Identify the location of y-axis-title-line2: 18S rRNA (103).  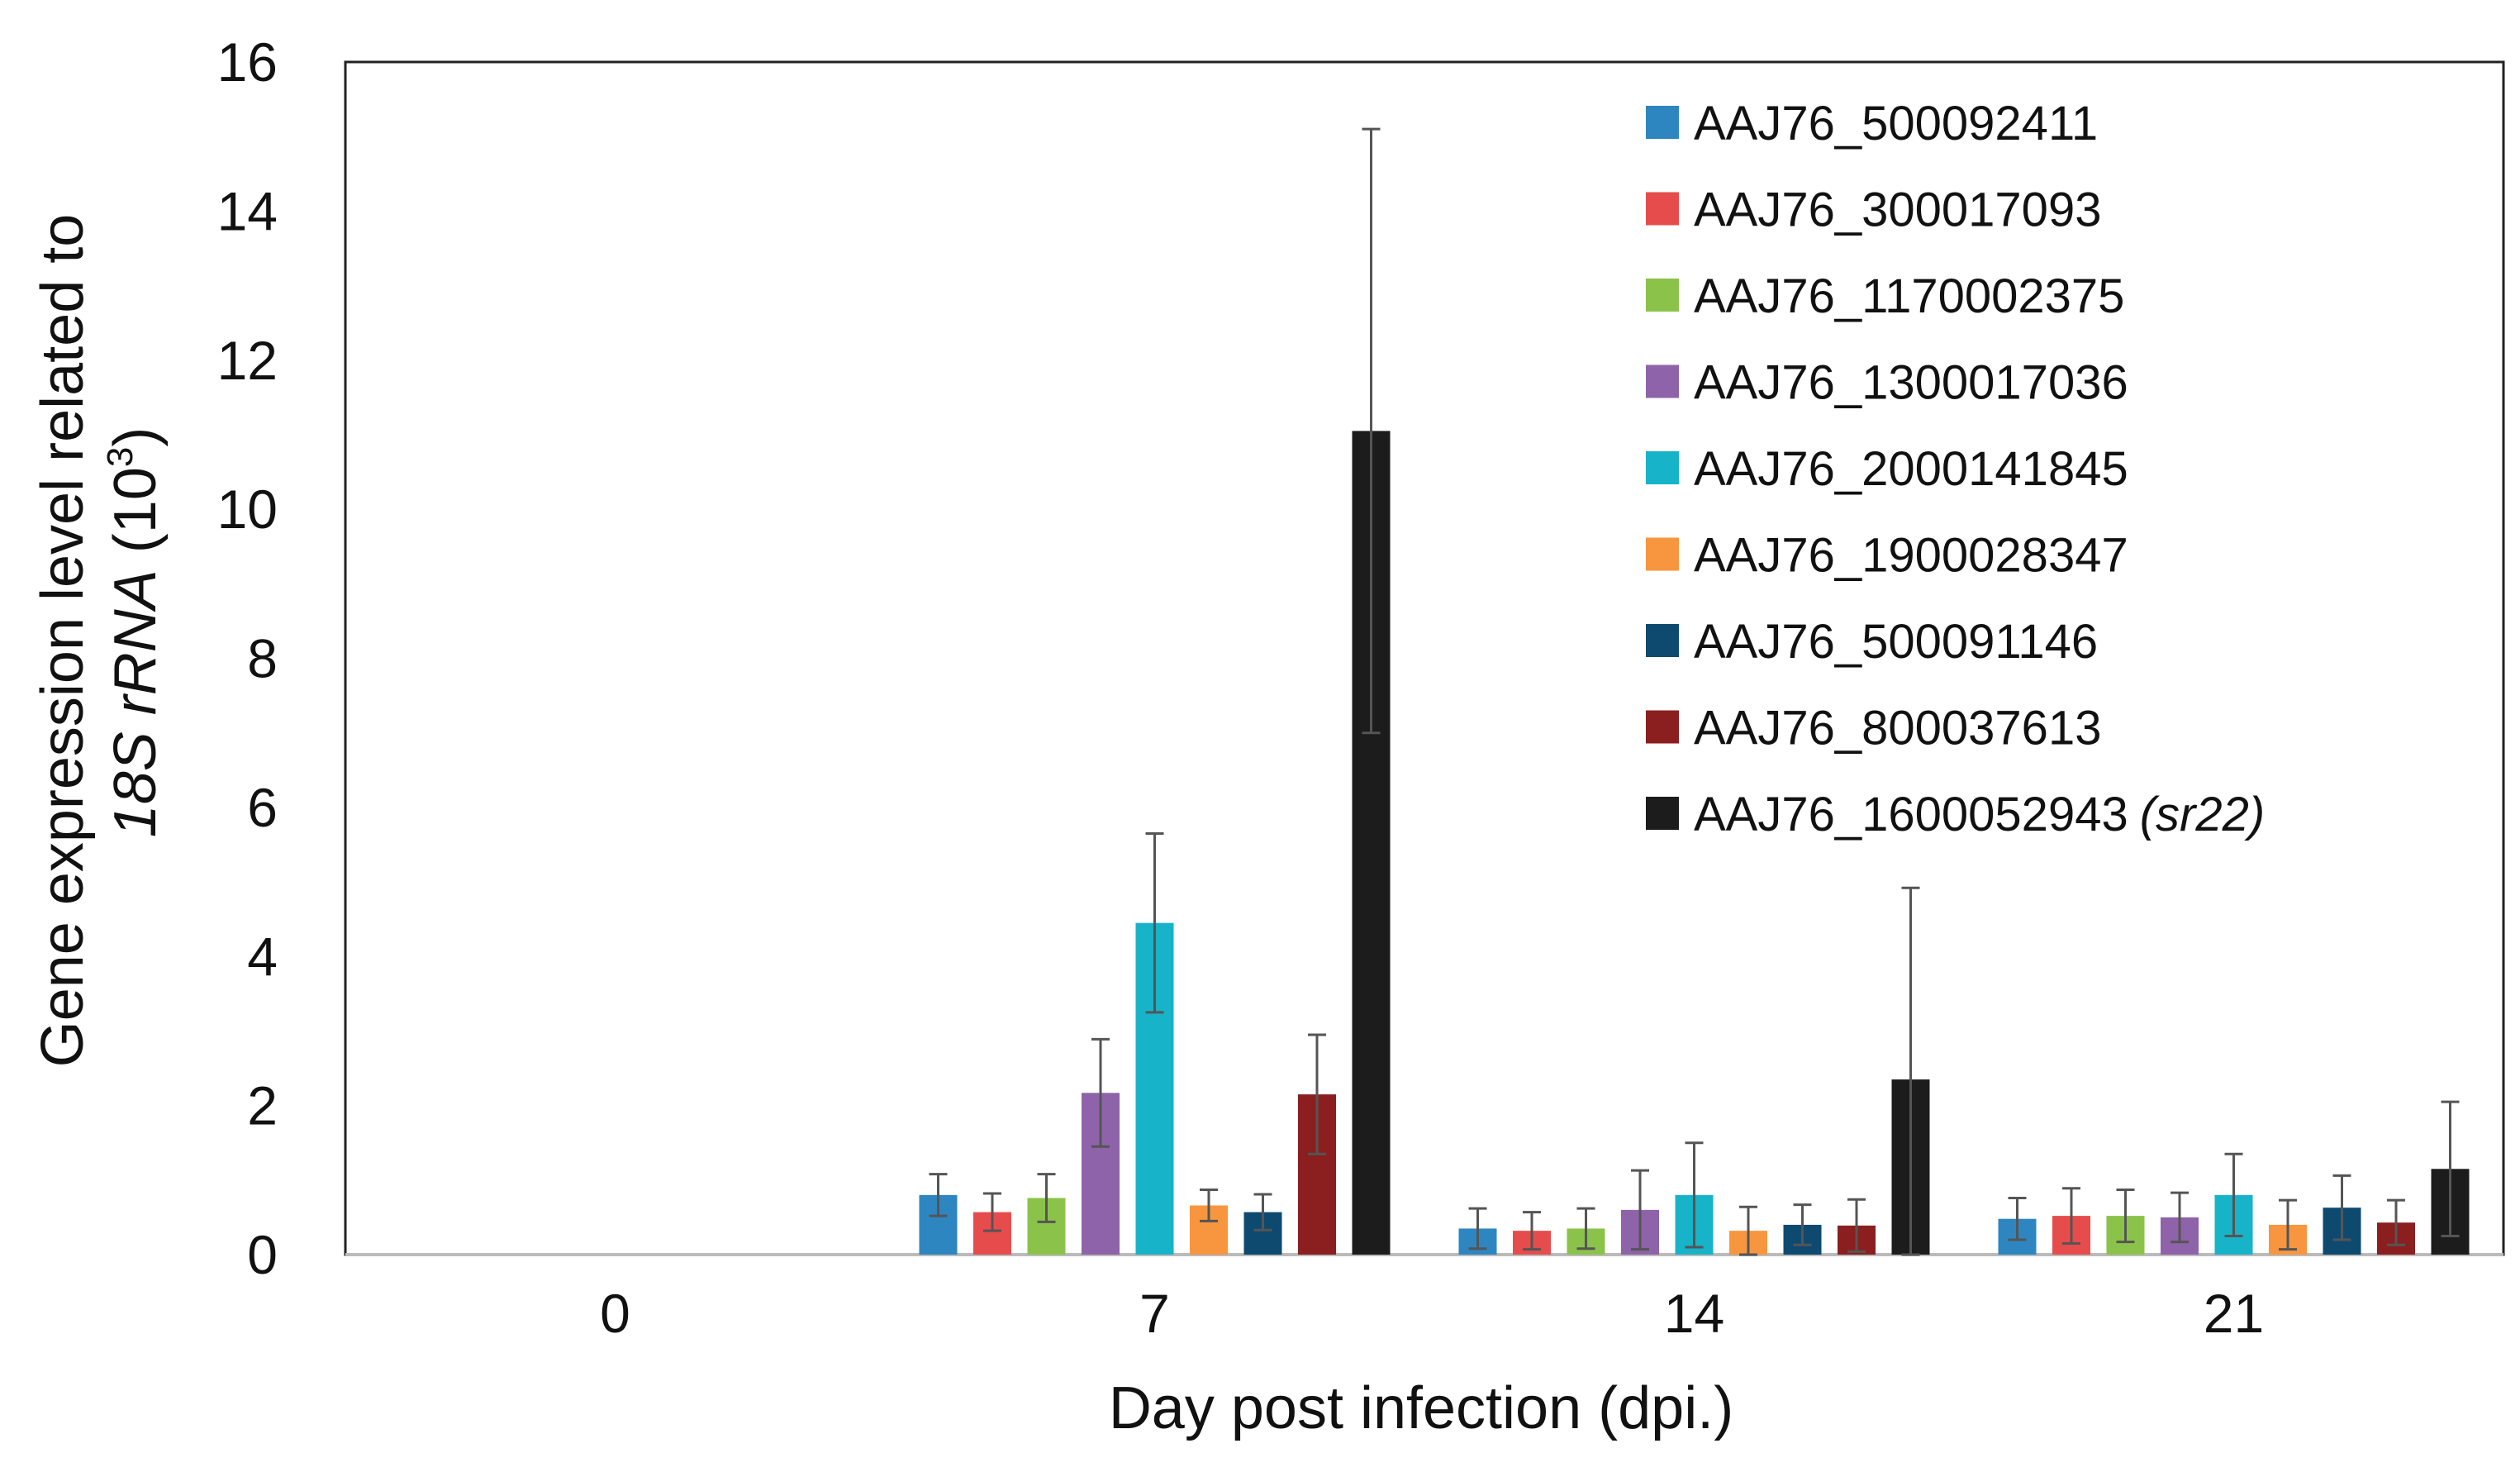
(134, 632).